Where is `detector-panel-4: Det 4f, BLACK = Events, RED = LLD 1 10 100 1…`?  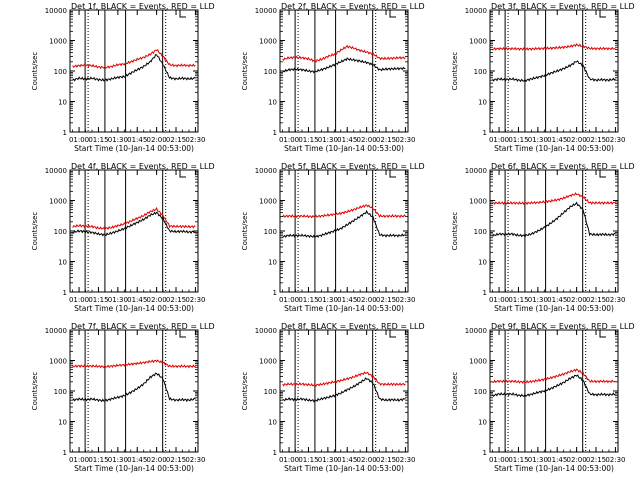 detector-panel-4: Det 4f, BLACK = Events, RED = LLD 1 10 100 1… is located at coordinates (123, 237).